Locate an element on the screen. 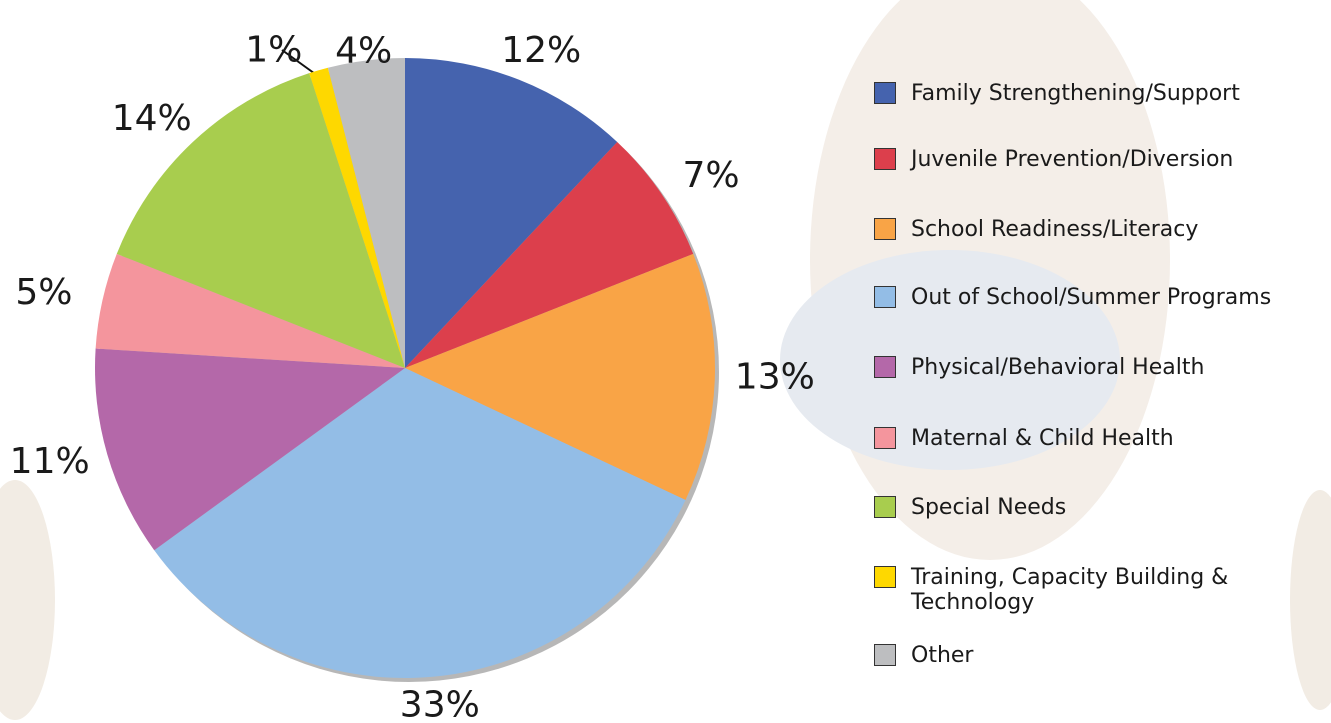 The image size is (1331, 723). legend-item: School Readiness/Literacy is located at coordinates (1100, 229).